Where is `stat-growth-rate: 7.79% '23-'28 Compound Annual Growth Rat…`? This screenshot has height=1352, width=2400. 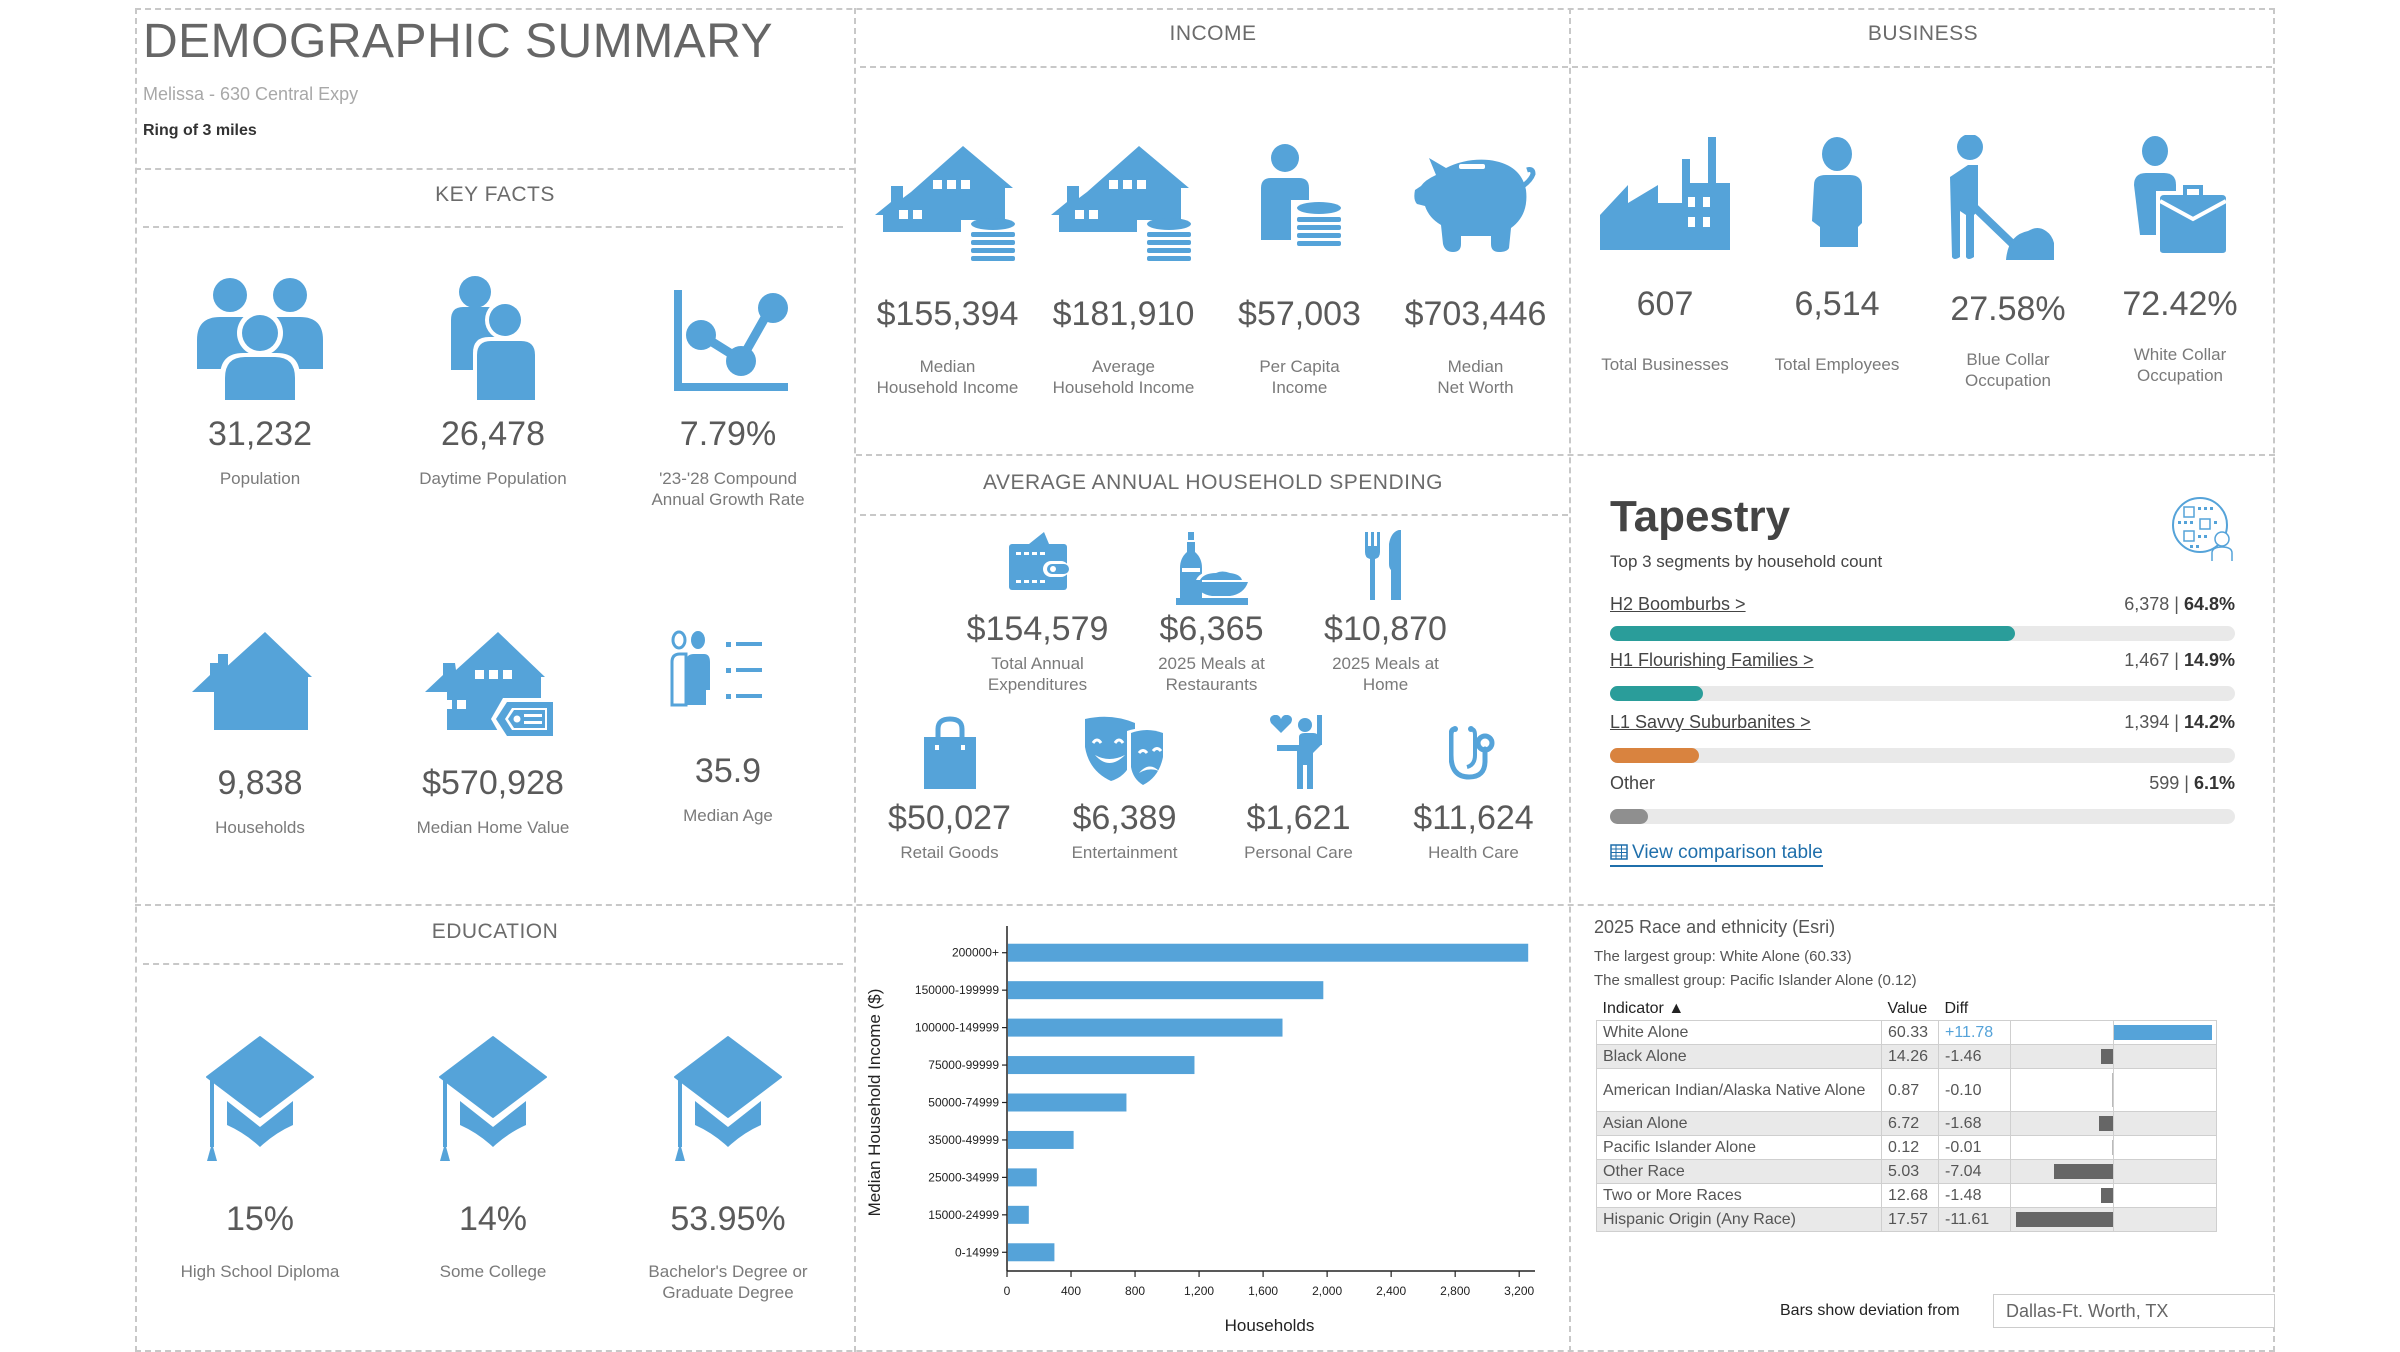
stat-growth-rate: 7.79% '23-'28 Compound Annual Growth Rat… is located at coordinates (728, 392).